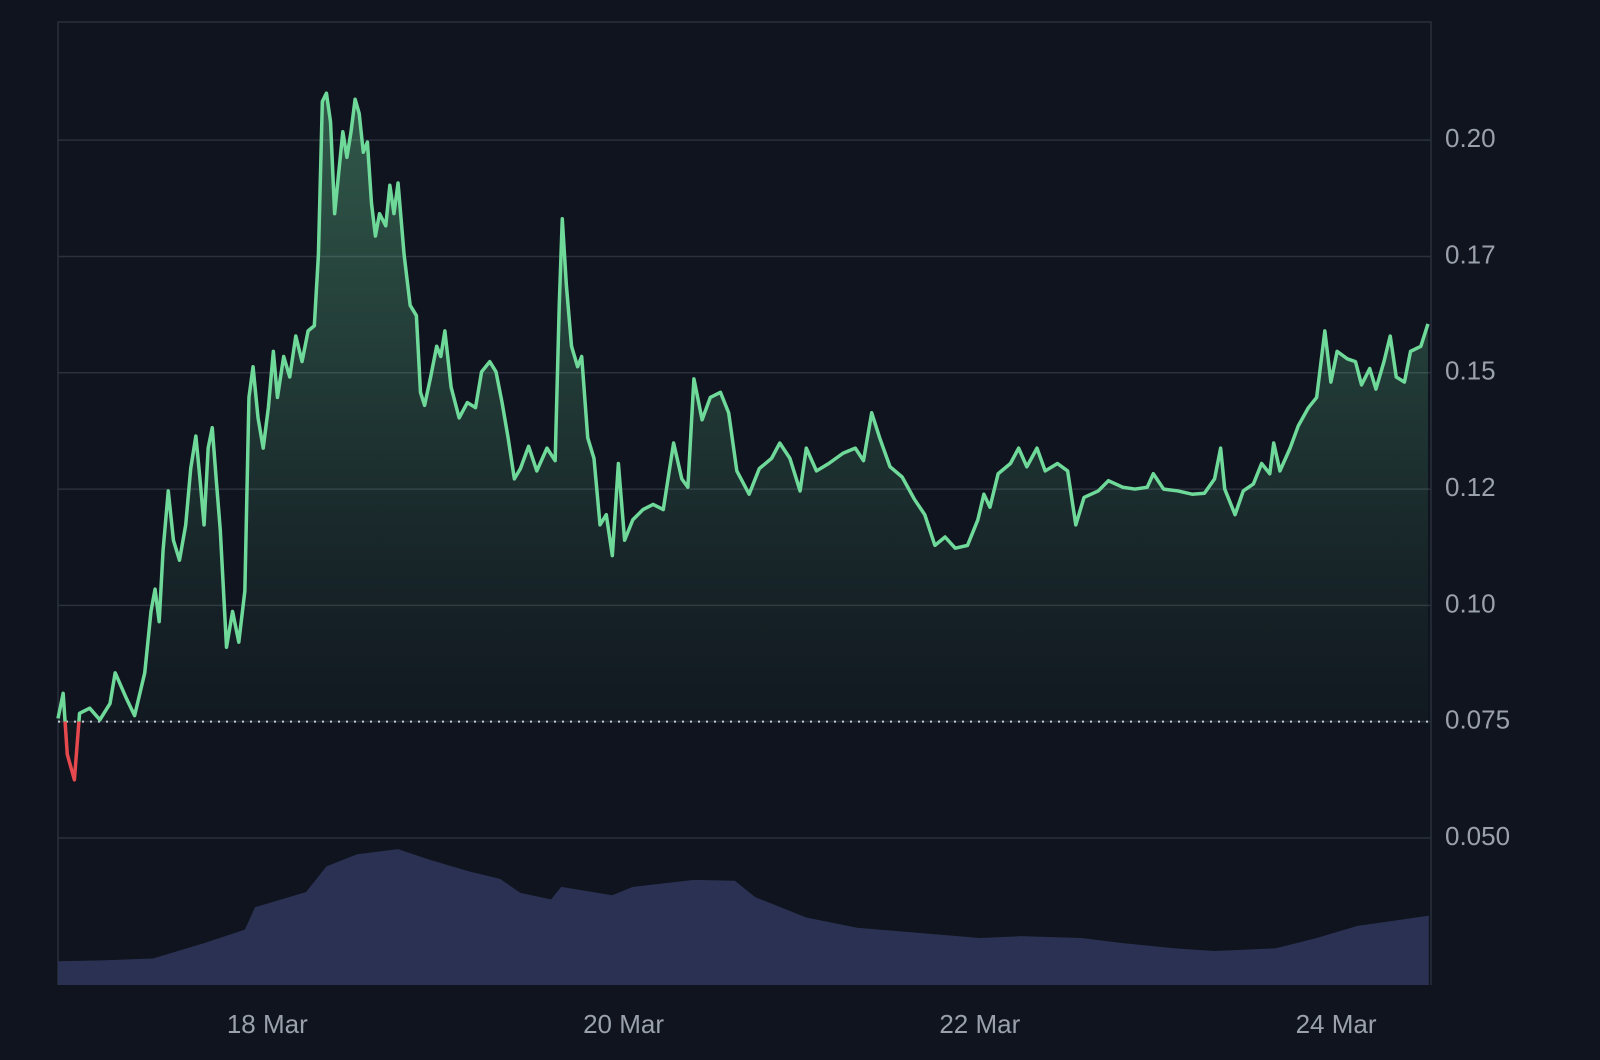 The image size is (1600, 1060). Describe the element at coordinates (1470, 603) in the screenshot. I see `y-tick-label: 0.10` at that location.